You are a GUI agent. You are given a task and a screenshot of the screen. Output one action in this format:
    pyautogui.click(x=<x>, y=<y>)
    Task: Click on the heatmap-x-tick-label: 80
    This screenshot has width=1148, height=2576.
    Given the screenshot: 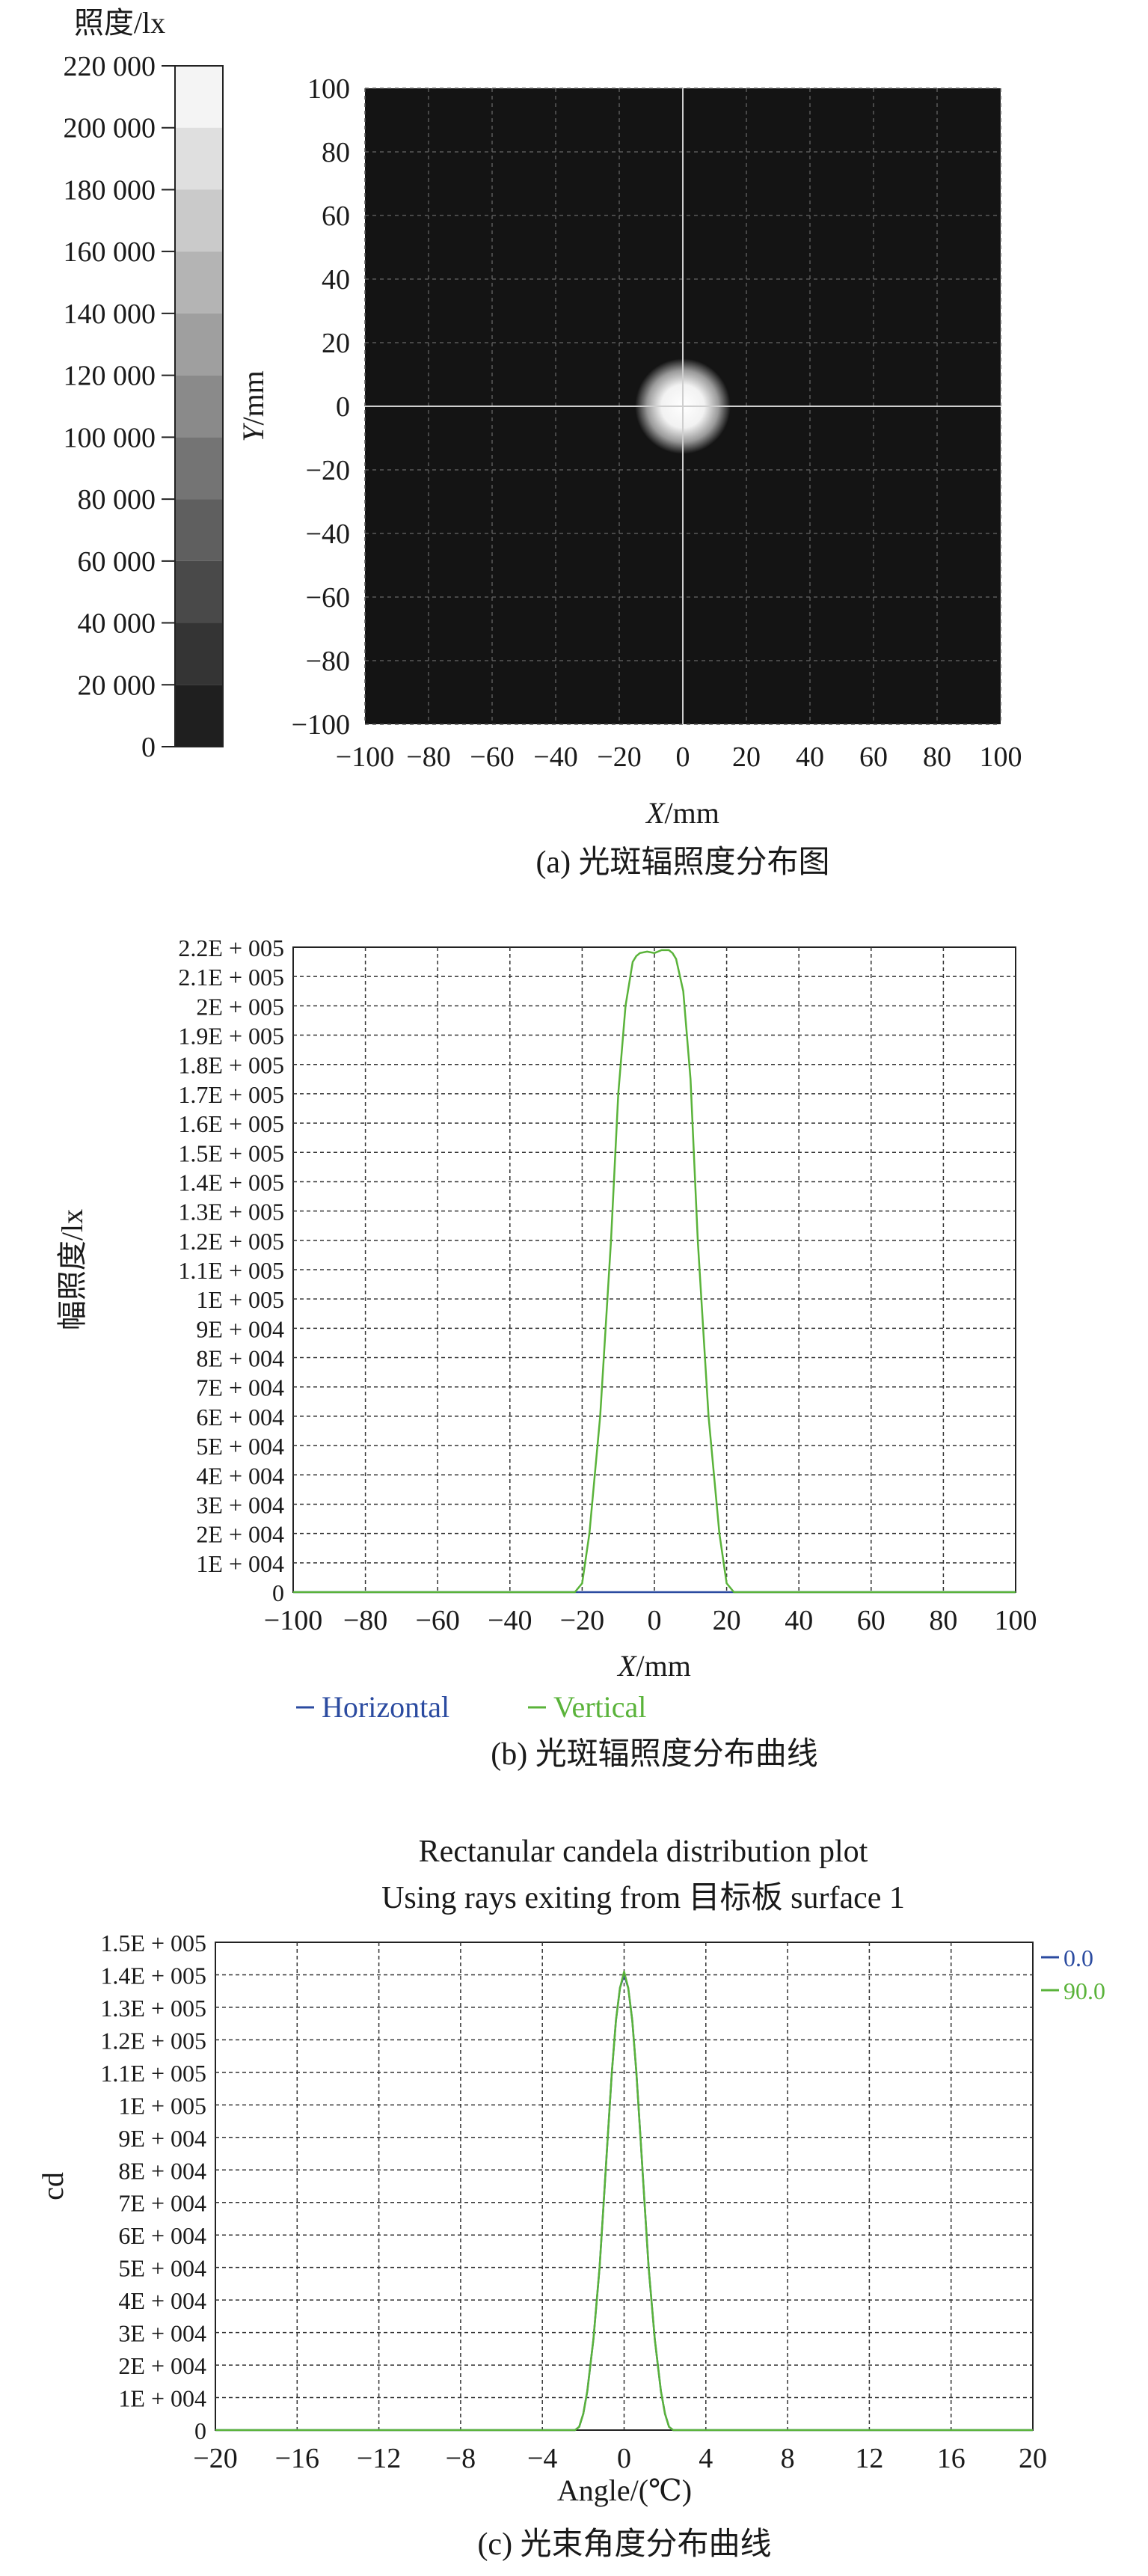 What is the action you would take?
    pyautogui.click(x=937, y=757)
    